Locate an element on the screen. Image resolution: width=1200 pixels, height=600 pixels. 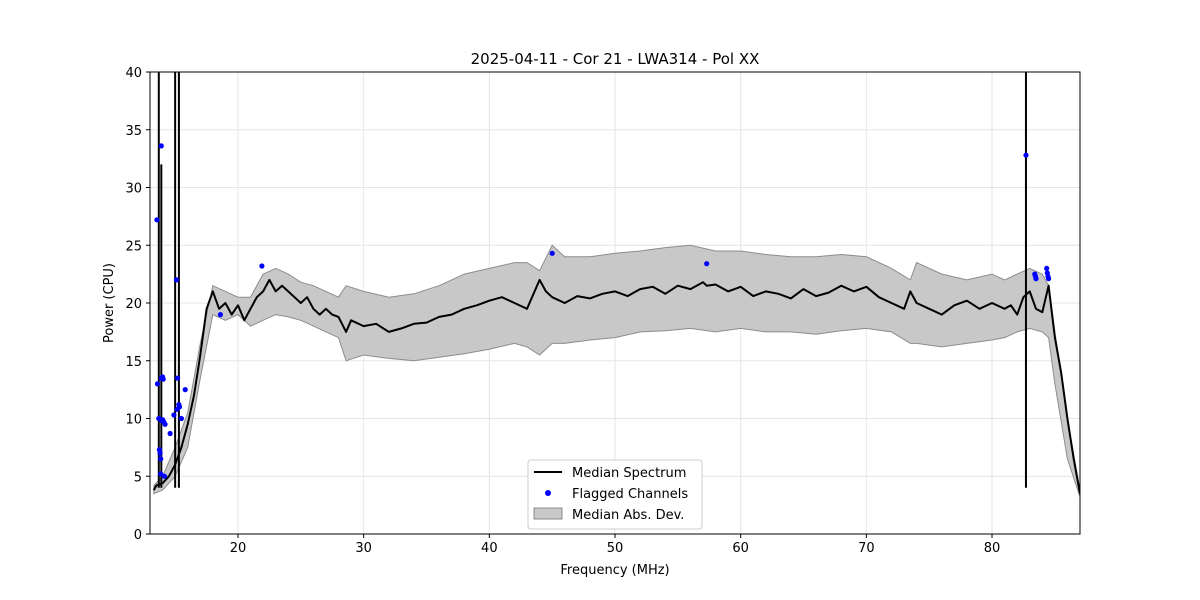
legend-median-label: Median Spectrum is located at coordinates (629, 473).